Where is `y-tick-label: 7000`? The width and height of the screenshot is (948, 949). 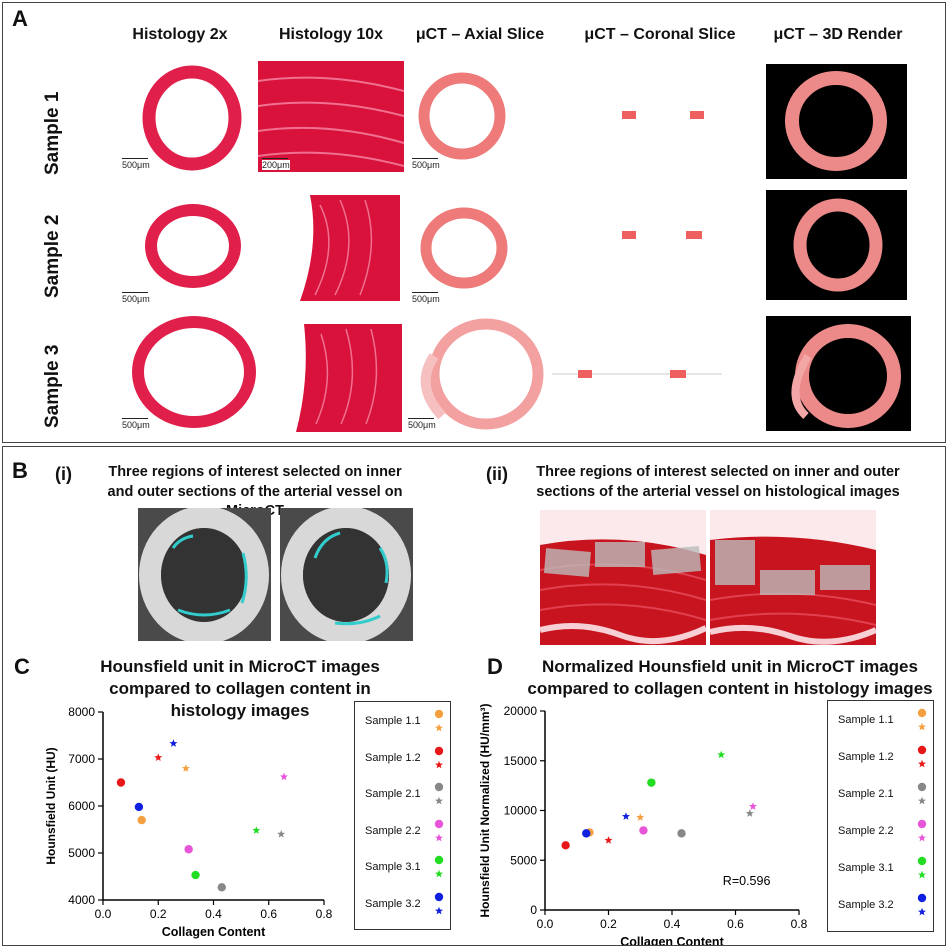 y-tick-label: 7000 is located at coordinates (81, 759).